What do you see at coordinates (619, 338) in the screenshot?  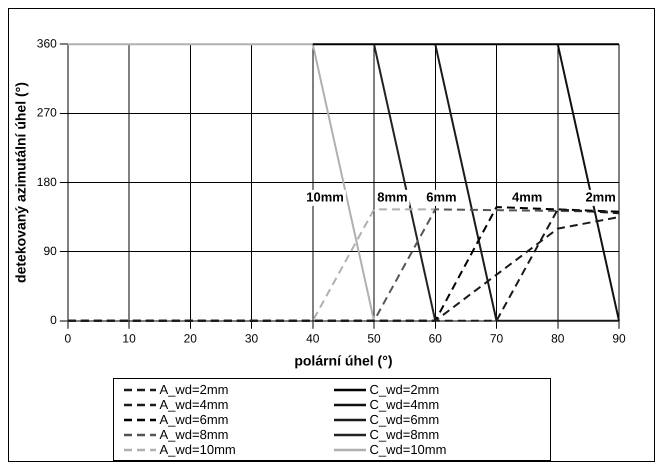 I see `x-tick-label: 90` at bounding box center [619, 338].